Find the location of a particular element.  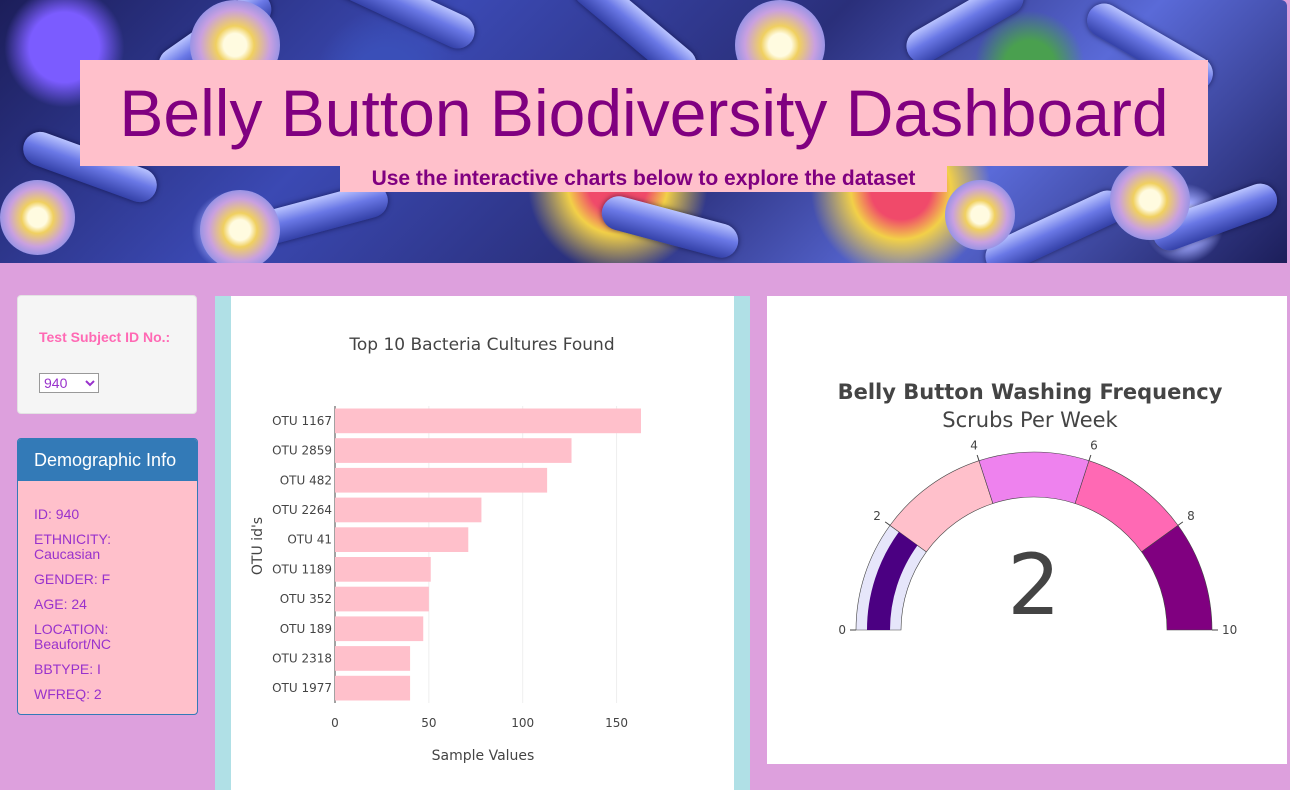

gauge-step is located at coordinates (1034, 477).